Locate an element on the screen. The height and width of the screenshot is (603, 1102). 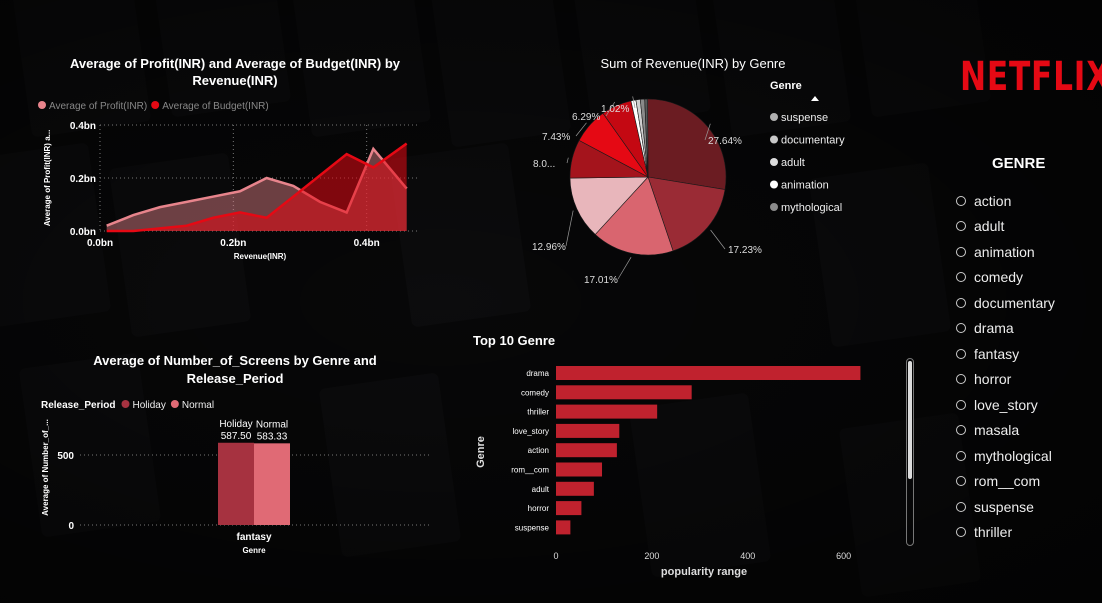
legend-label: Average of Budget(INR) is located at coordinates (215, 106).